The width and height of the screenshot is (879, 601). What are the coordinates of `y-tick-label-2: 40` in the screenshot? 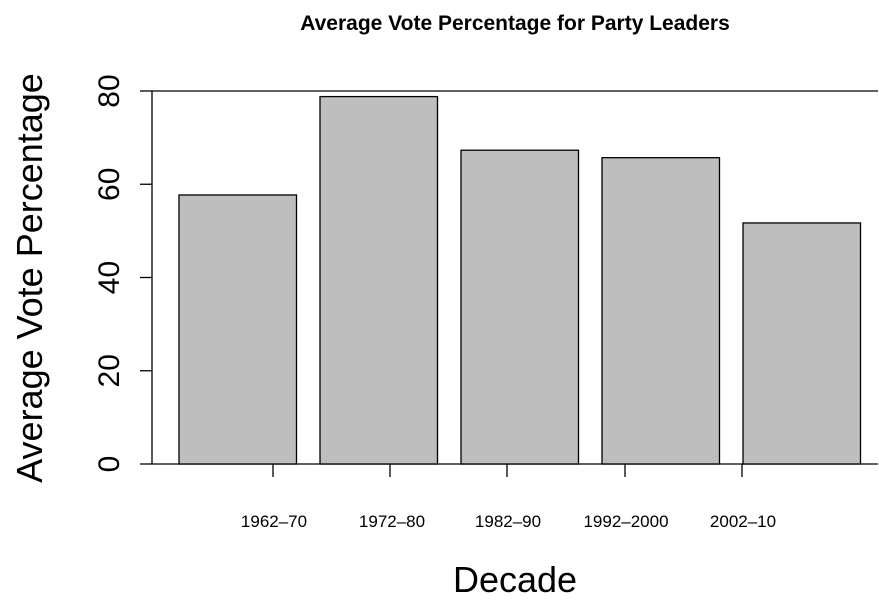 It's located at (109, 277).